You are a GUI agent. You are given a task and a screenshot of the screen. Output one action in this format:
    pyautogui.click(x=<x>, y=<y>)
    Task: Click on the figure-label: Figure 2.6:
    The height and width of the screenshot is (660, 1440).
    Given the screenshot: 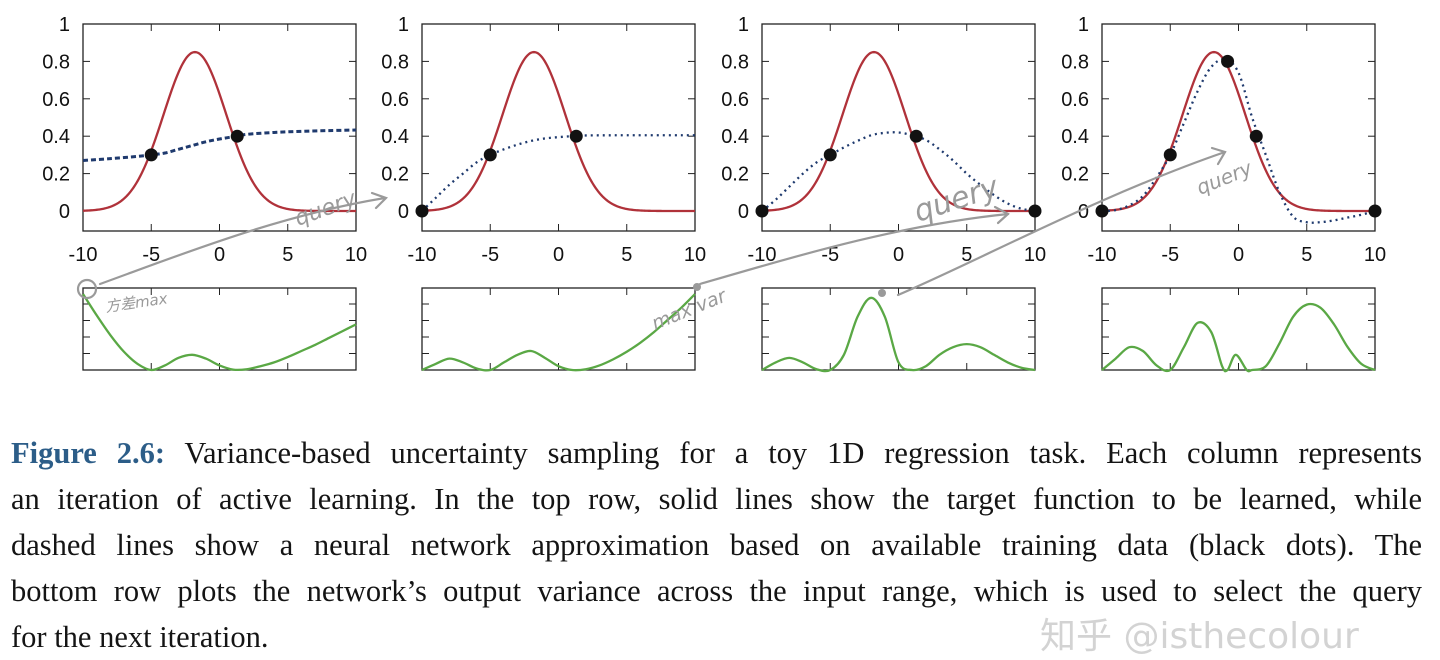 What is the action you would take?
    pyautogui.click(x=88, y=453)
    